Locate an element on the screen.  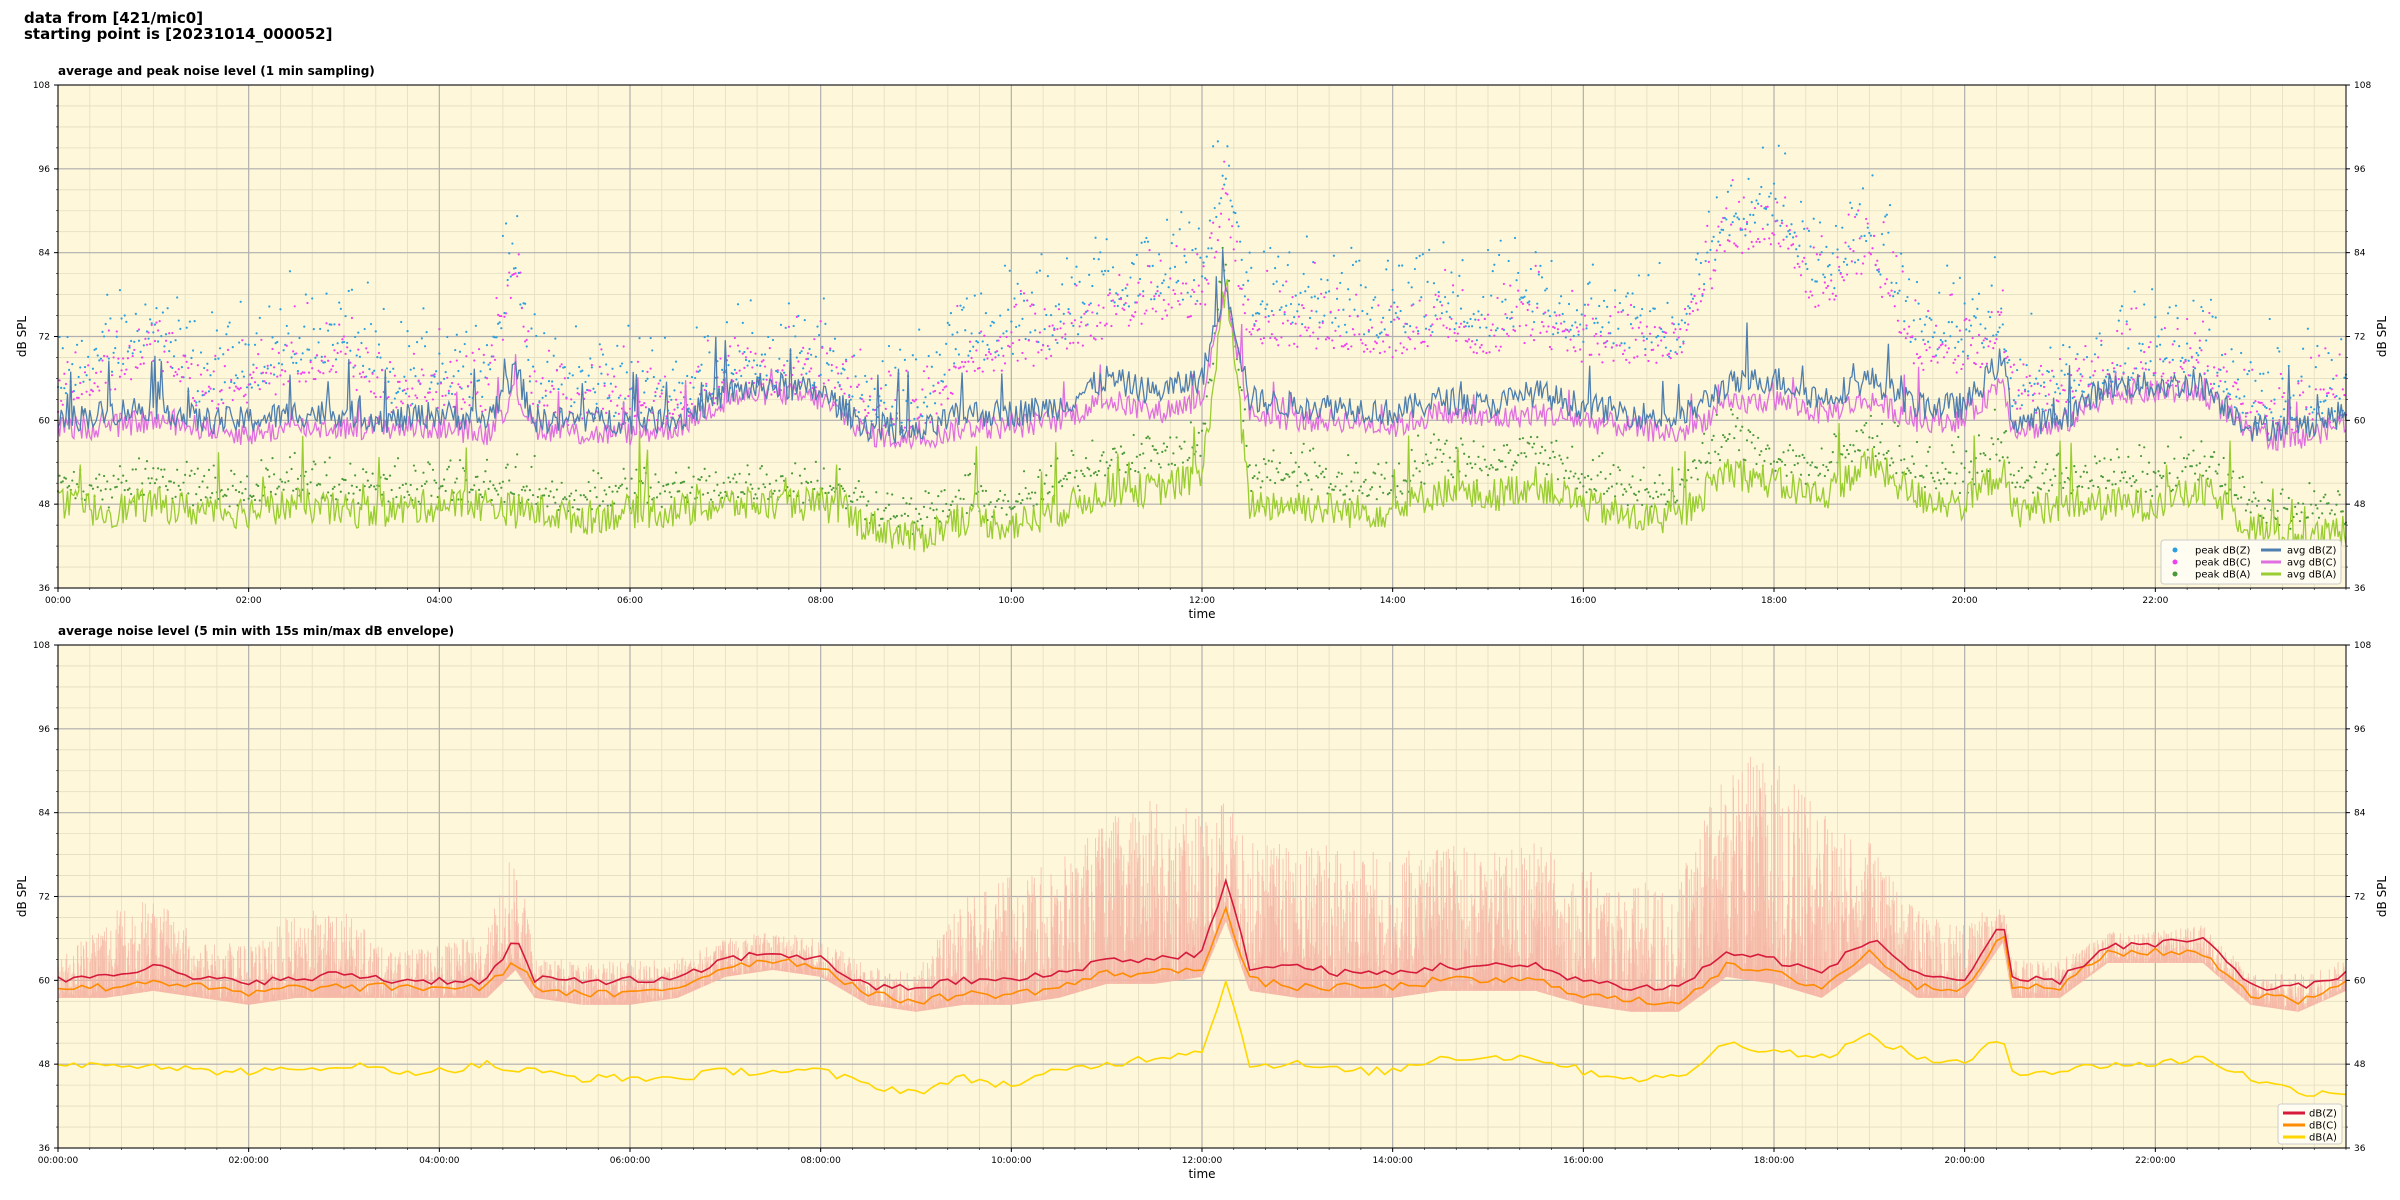
x-tick-label: 06:00 is located at coordinates (630, 601).